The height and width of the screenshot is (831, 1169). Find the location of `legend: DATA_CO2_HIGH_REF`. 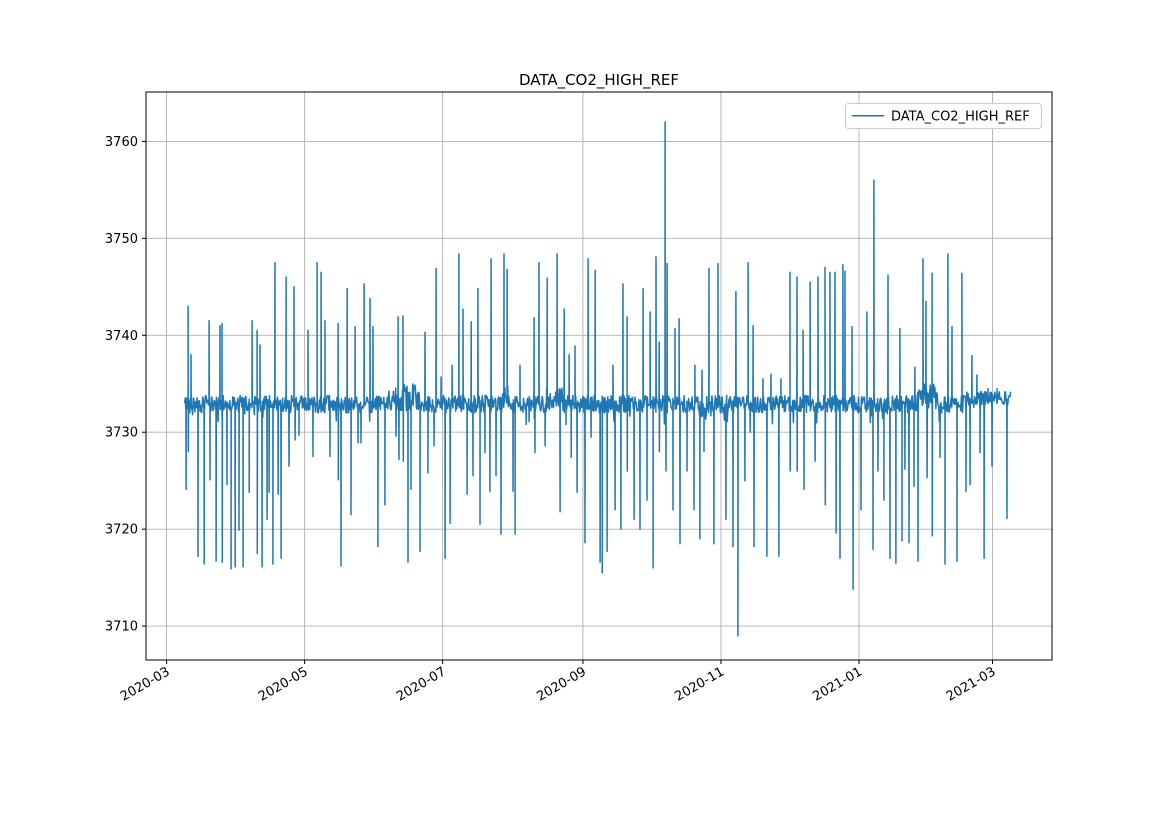

legend: DATA_CO2_HIGH_REF is located at coordinates (943, 116).